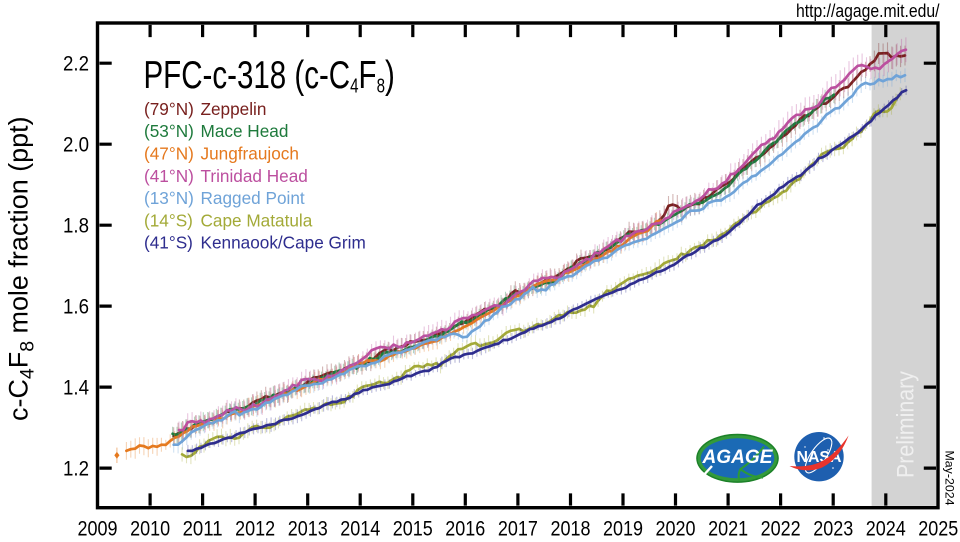 This screenshot has width=960, height=542. Describe the element at coordinates (906, 424) in the screenshot. I see `svg-text: Preliminary` at that location.